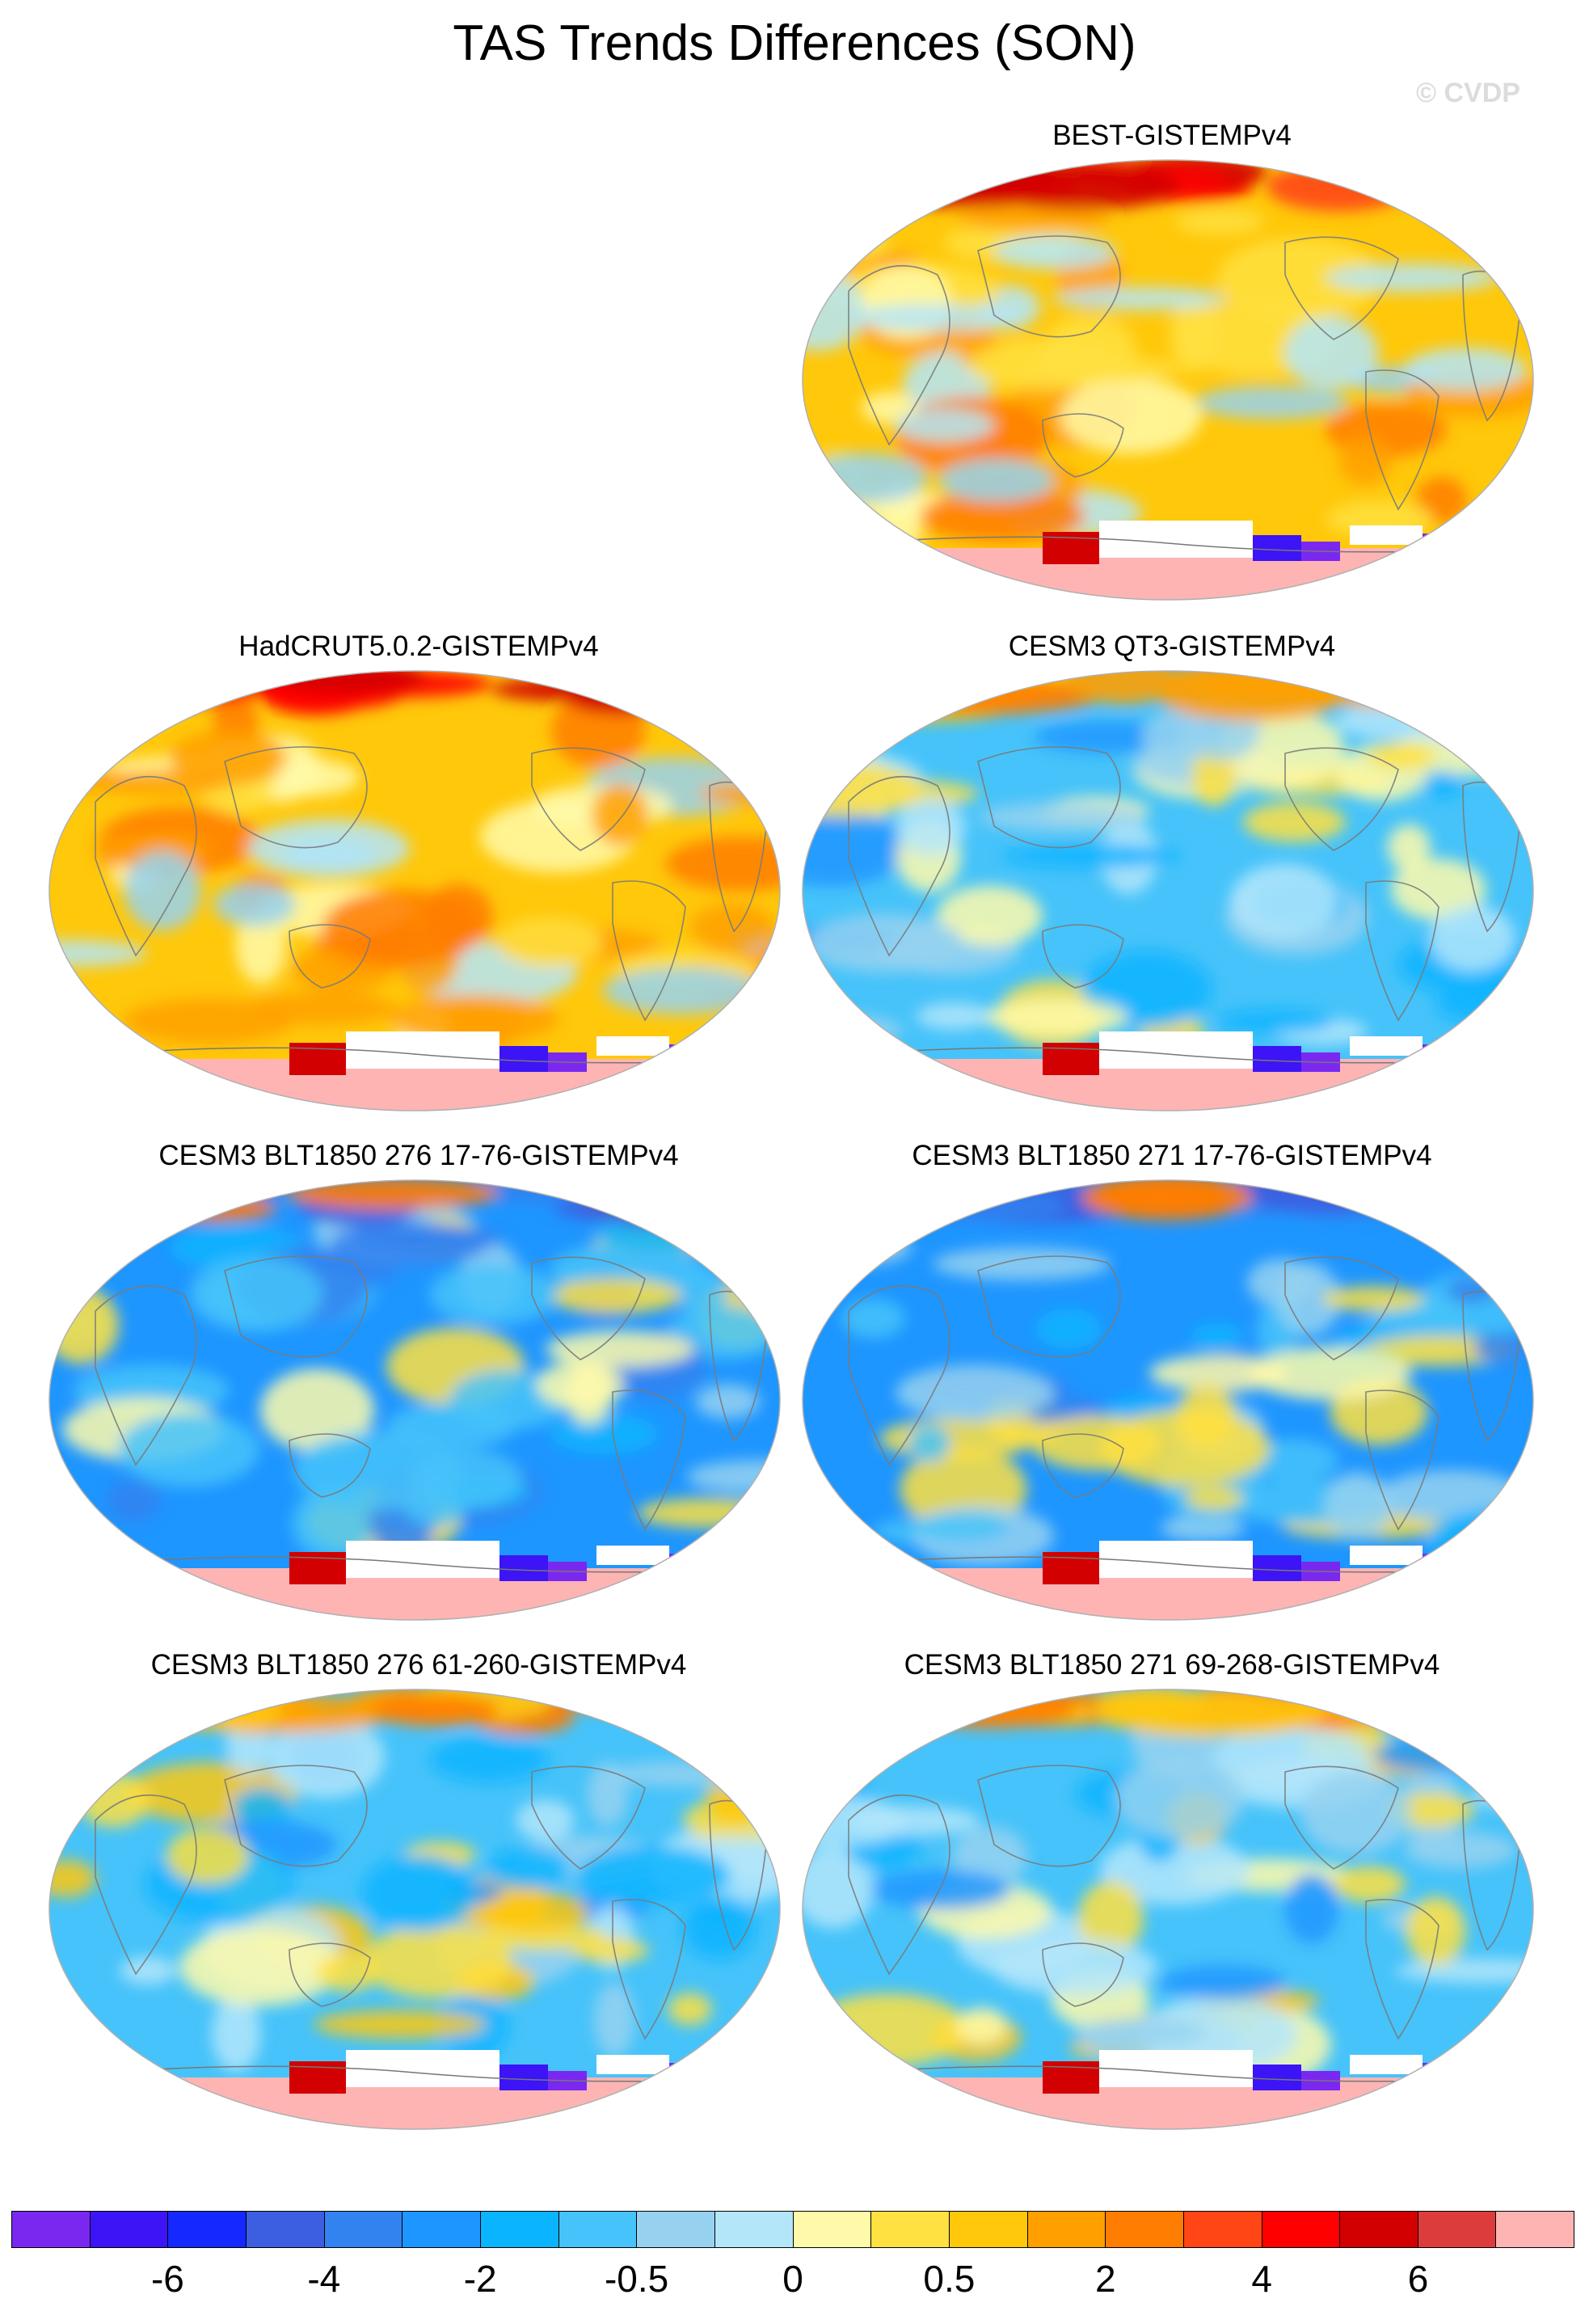  I want to click on colorbar-tick-label: 0.5, so click(949, 2279).